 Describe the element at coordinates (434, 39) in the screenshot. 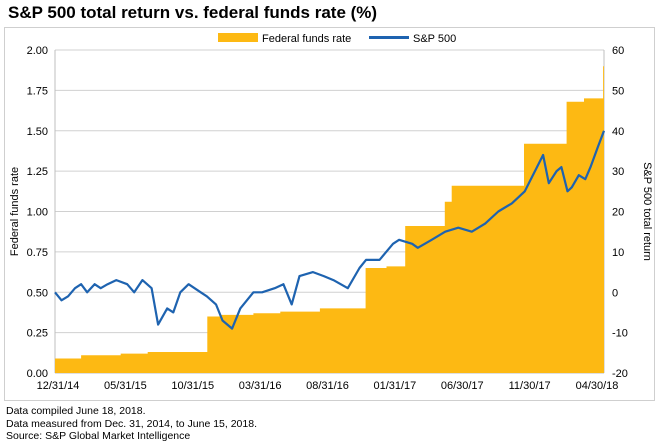

I see `legend-label-sp500: S&P 500` at that location.